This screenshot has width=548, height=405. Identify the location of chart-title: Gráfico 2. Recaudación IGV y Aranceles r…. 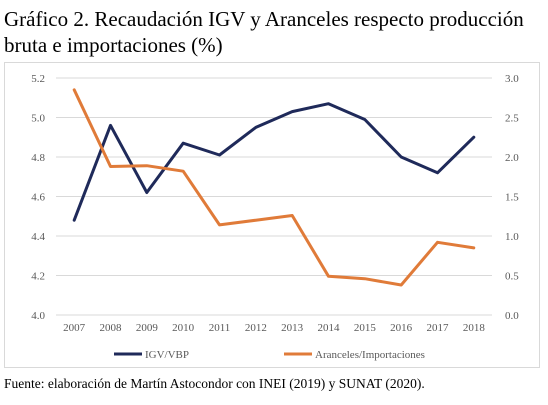
(264, 32).